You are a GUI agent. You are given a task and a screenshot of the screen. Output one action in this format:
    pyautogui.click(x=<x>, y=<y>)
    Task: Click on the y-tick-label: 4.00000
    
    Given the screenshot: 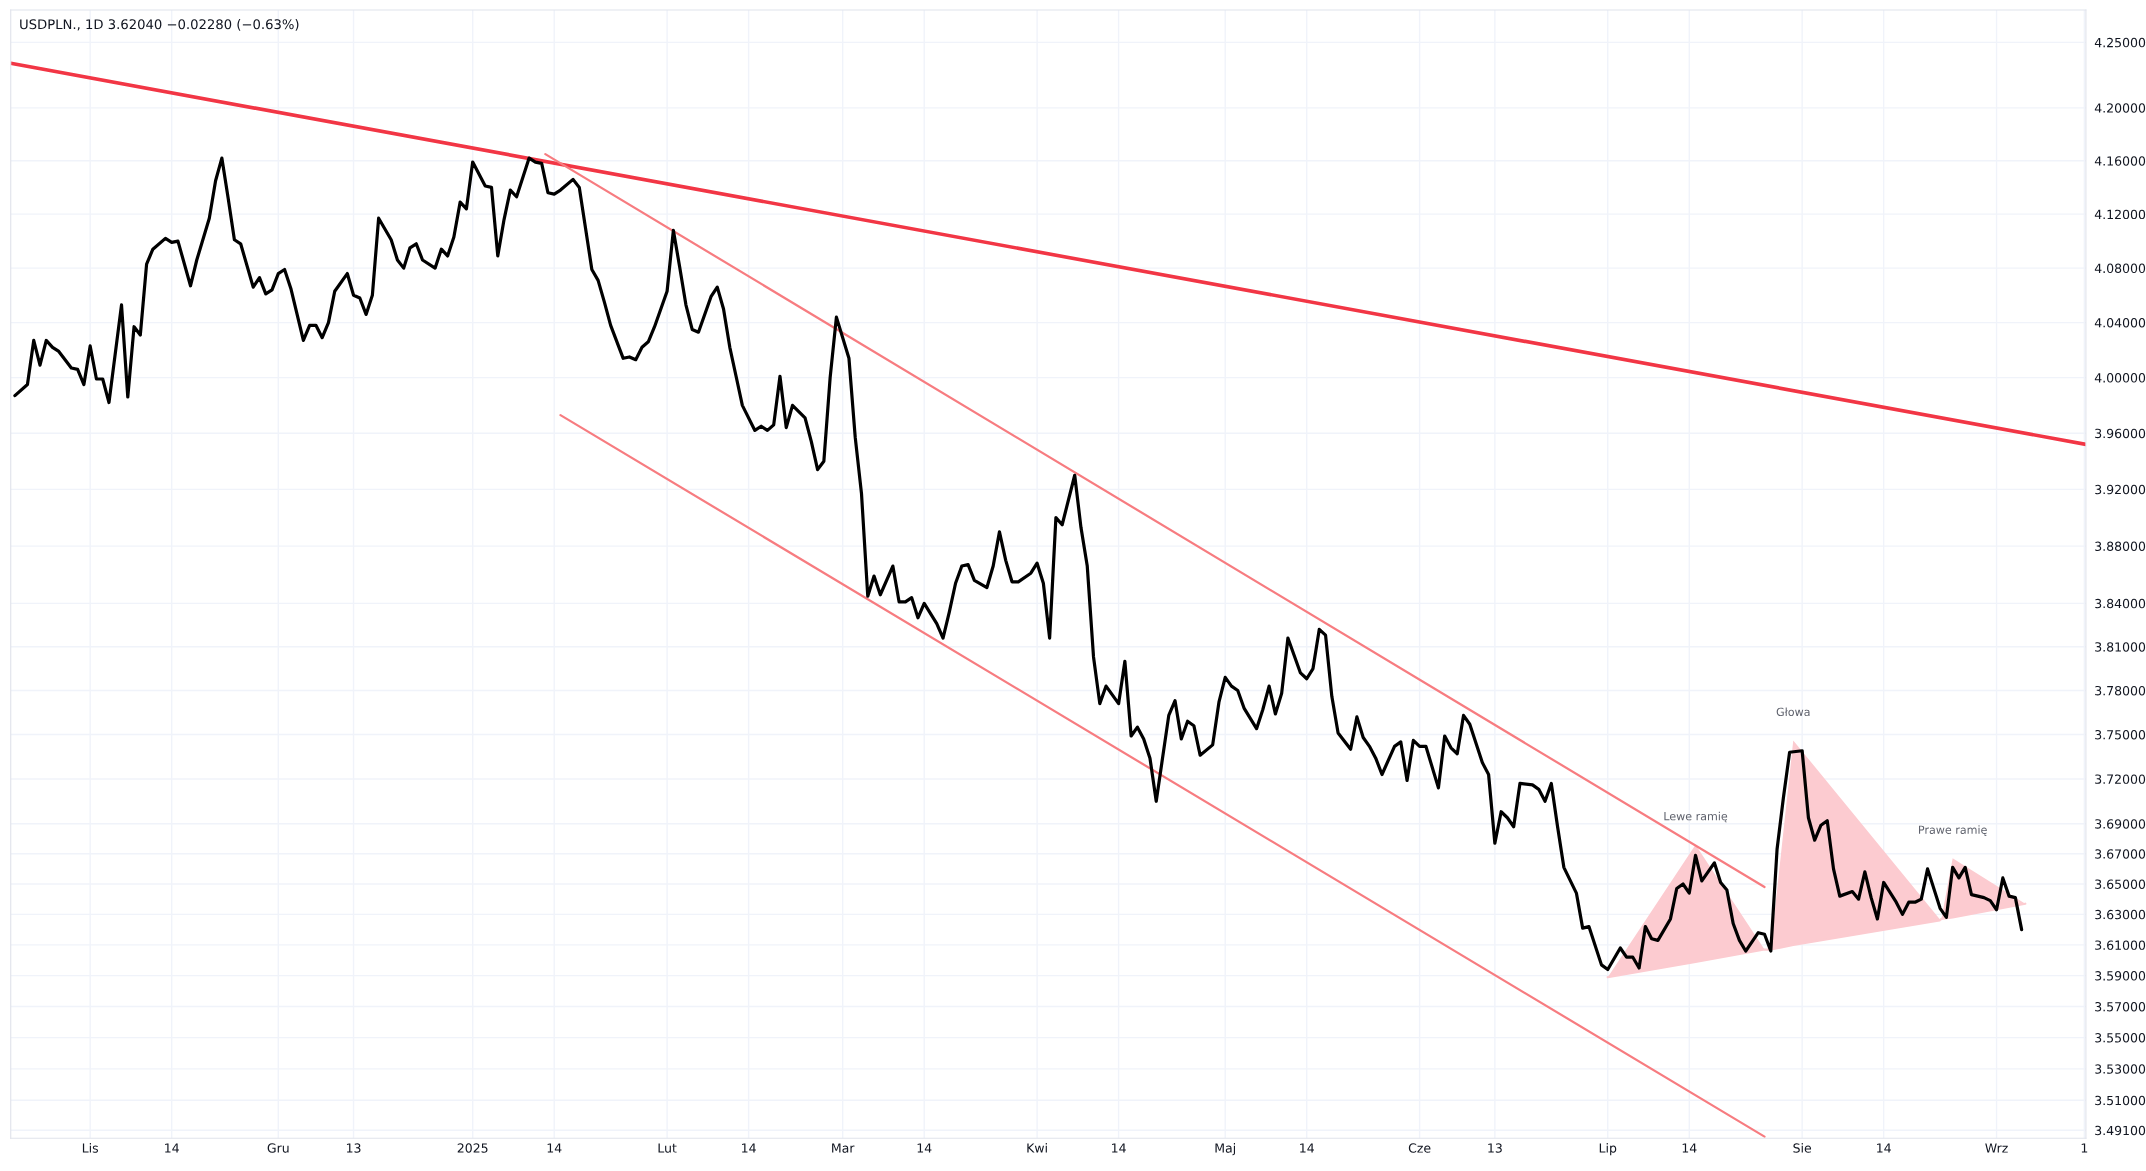 What is the action you would take?
    pyautogui.click(x=2120, y=378)
    